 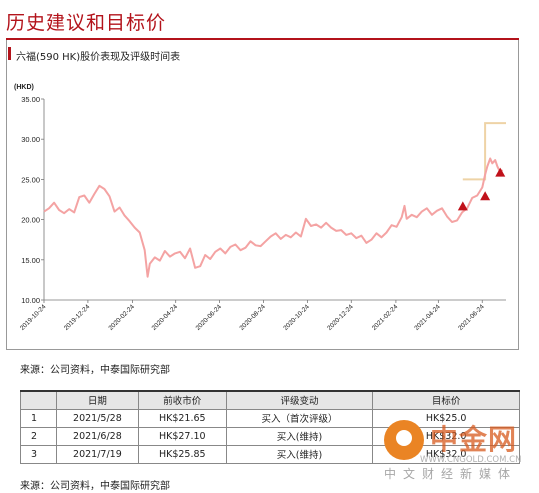 What do you see at coordinates (97, 436) in the screenshot?
I see `row-date: 2021/6/28` at bounding box center [97, 436].